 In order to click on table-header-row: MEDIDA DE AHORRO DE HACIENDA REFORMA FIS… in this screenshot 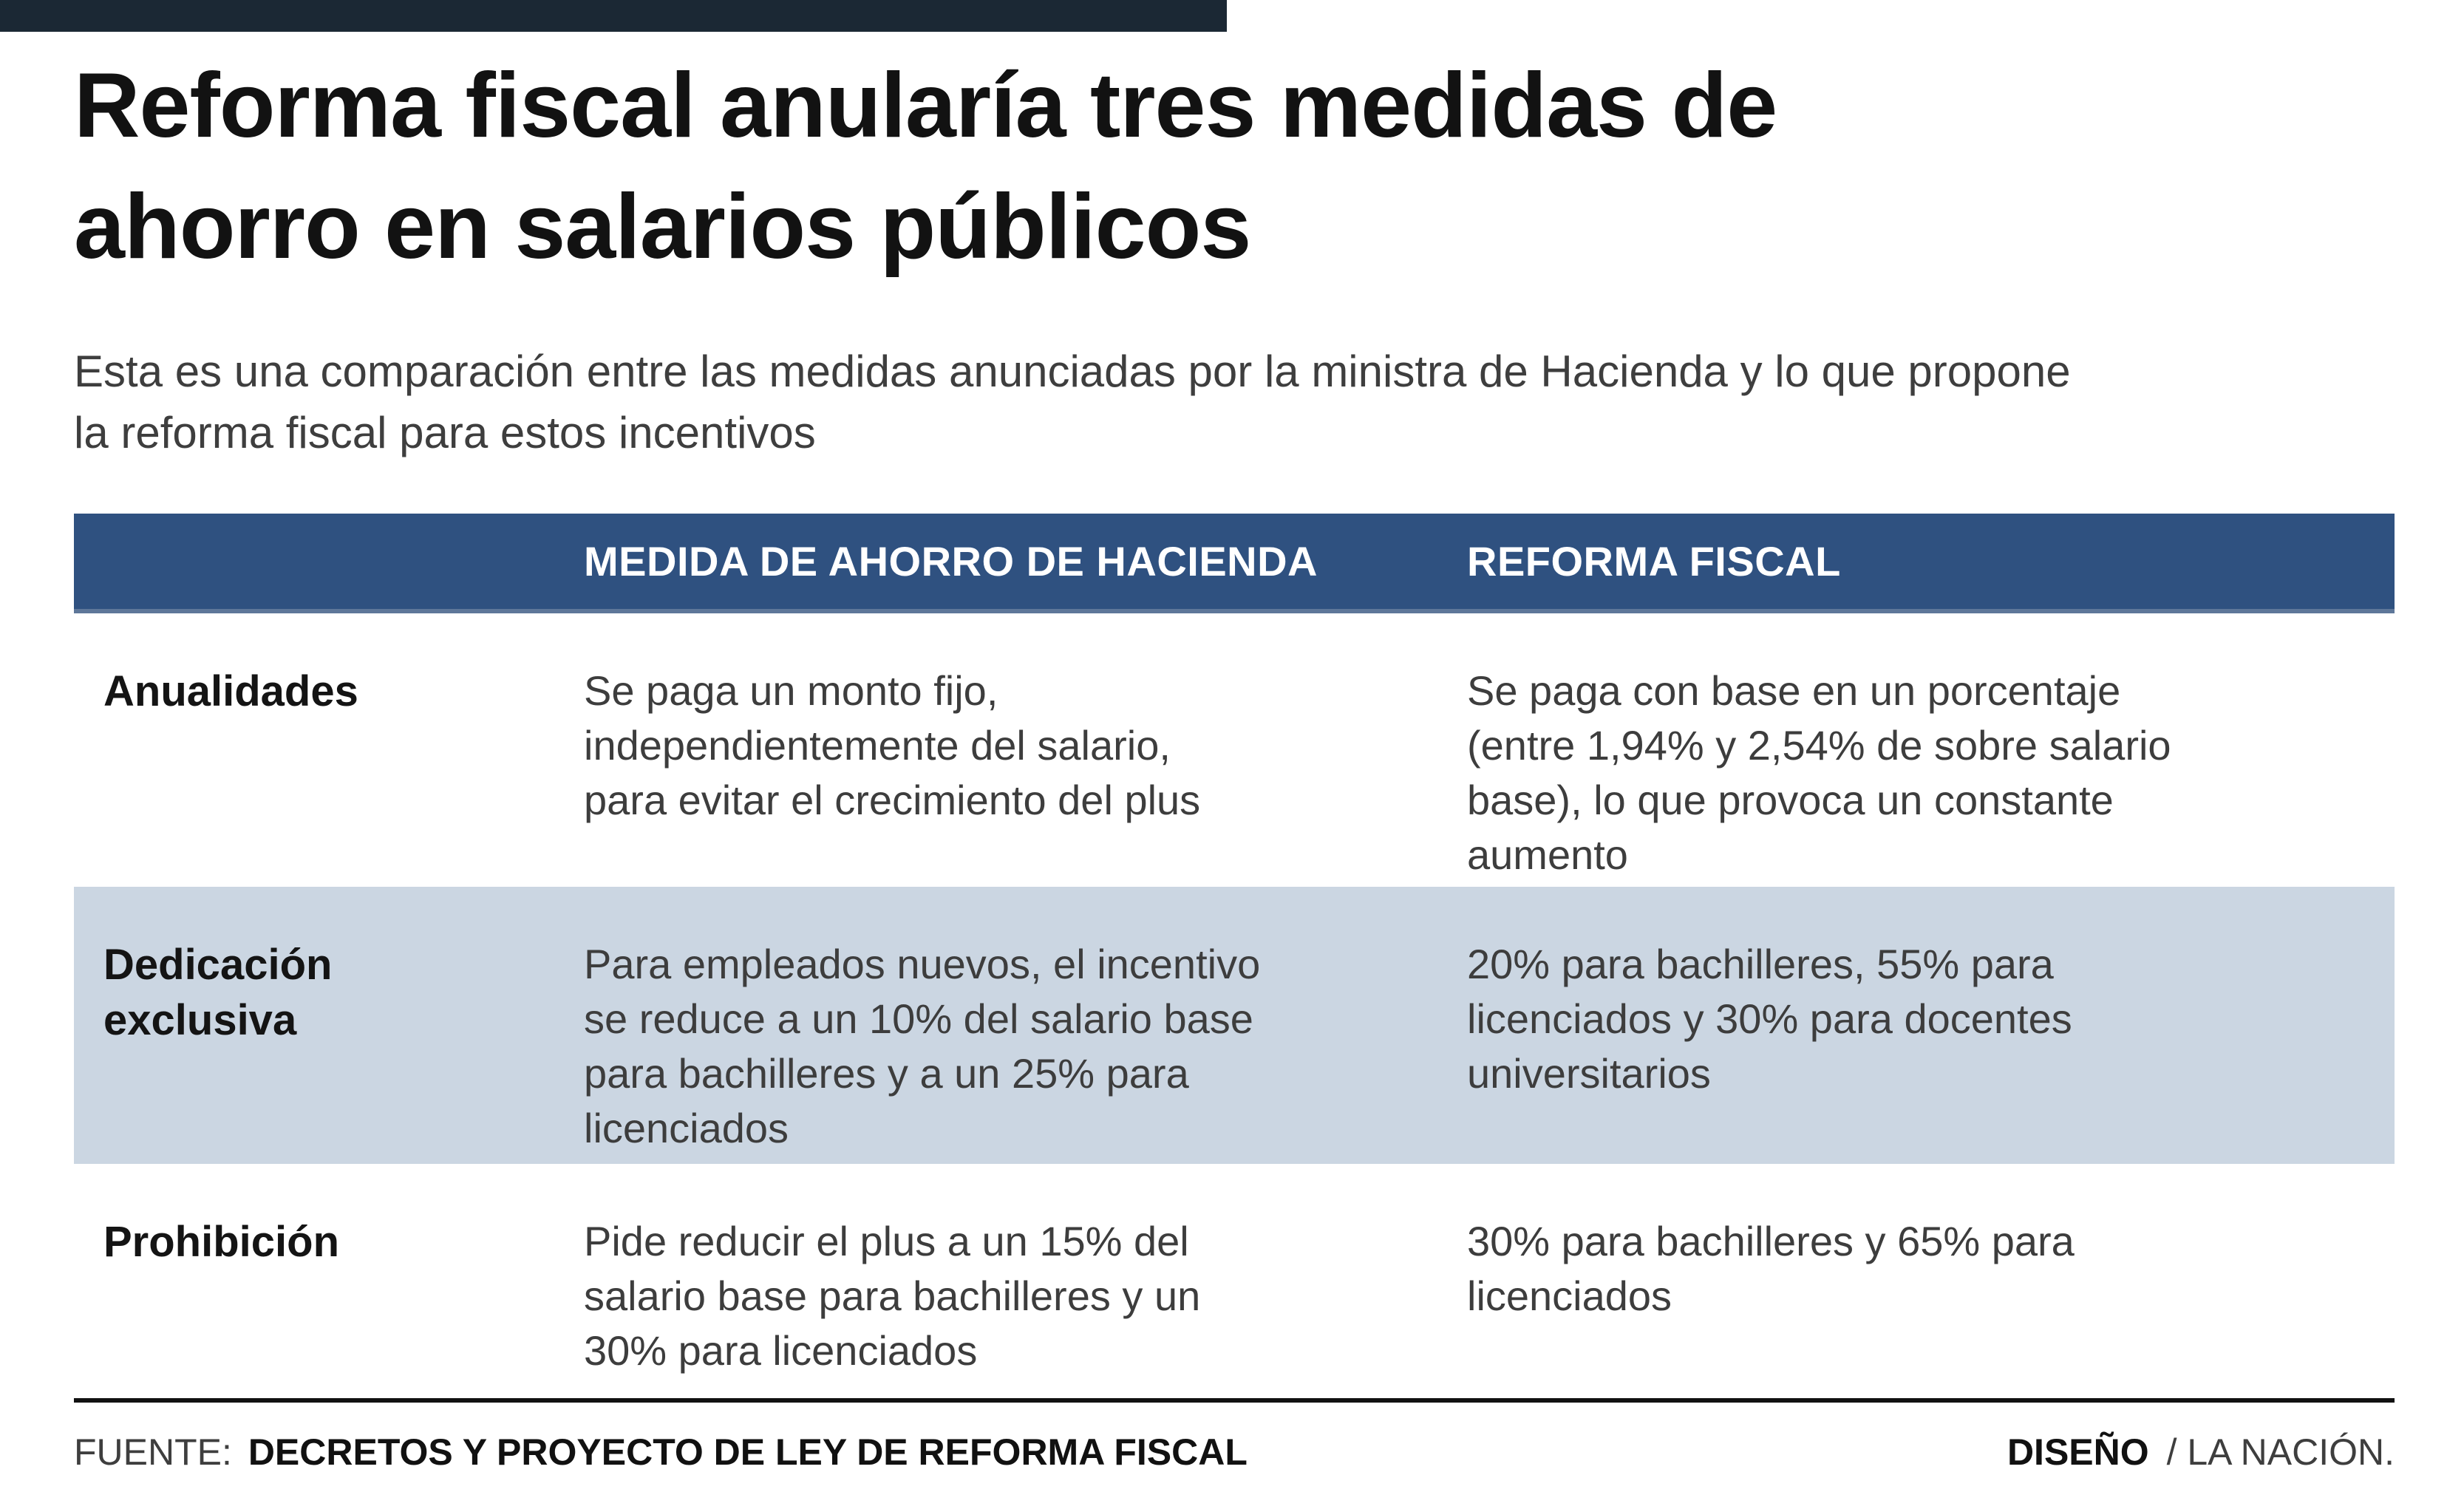, I will do `click(1234, 563)`.